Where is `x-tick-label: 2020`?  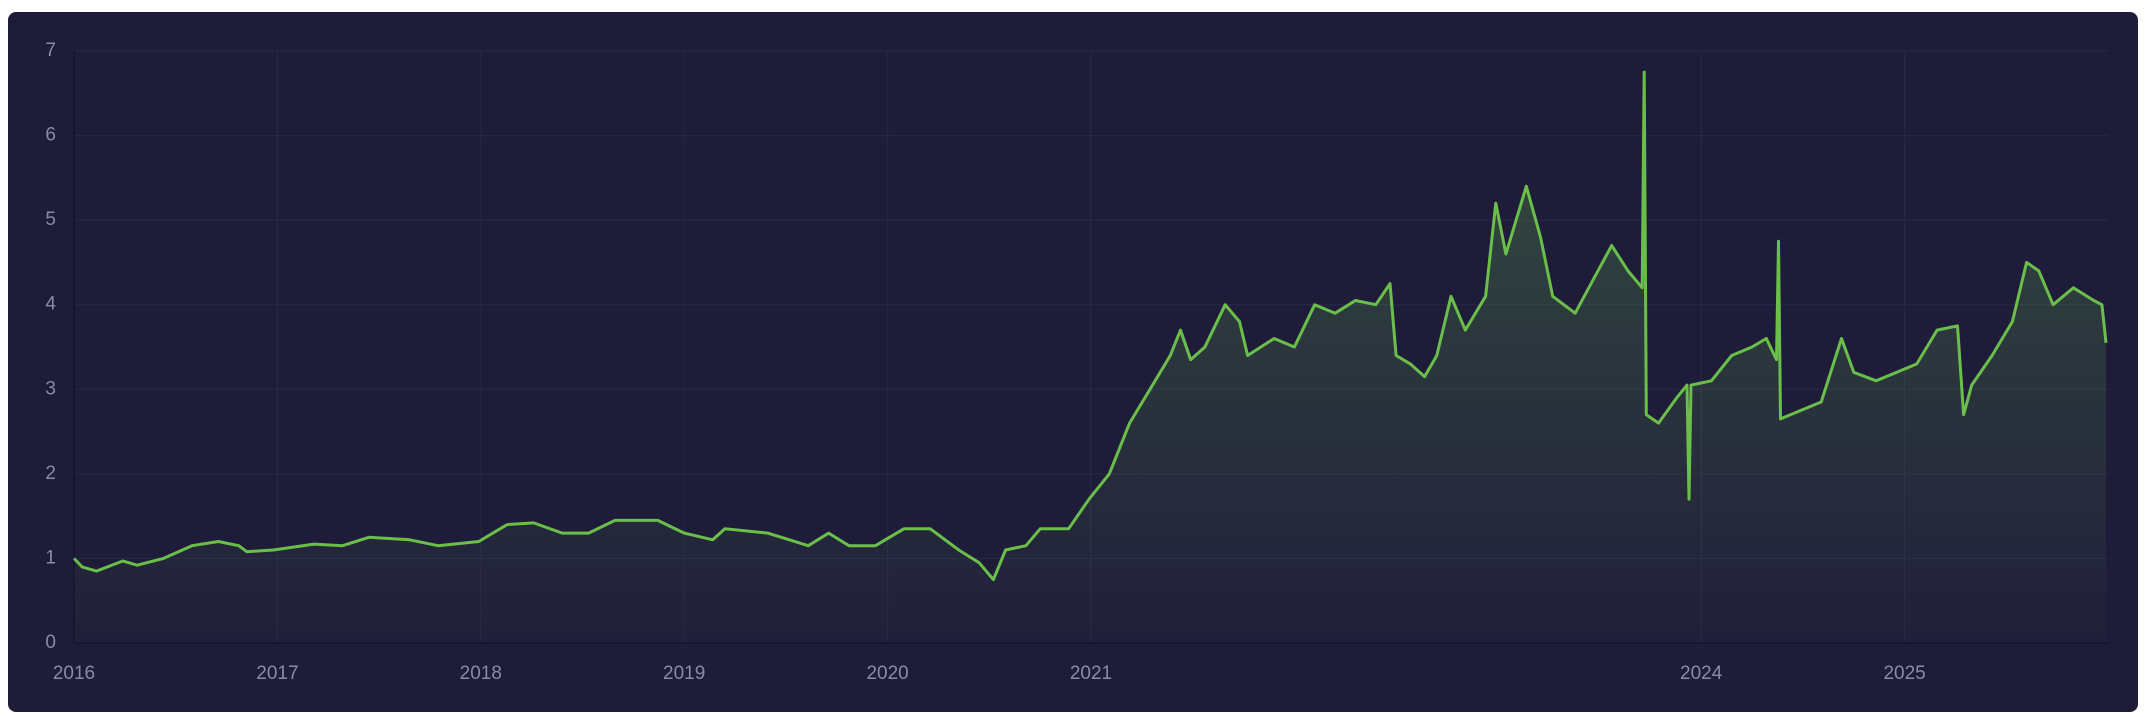
x-tick-label: 2020 is located at coordinates (887, 673).